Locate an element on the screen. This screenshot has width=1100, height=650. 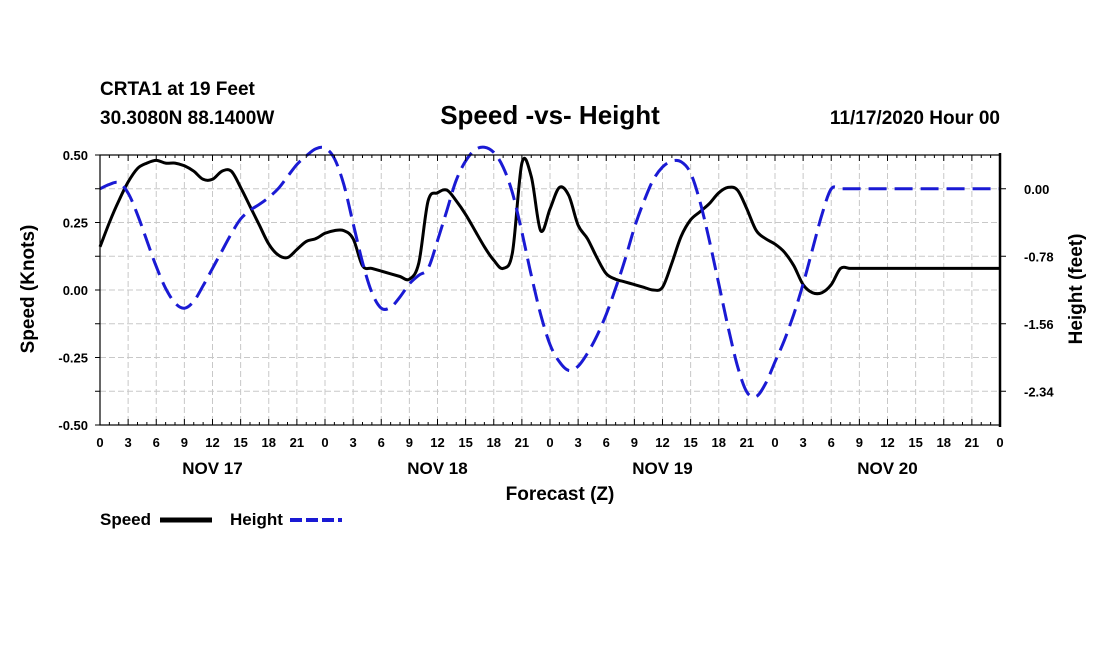
y-tick-label-left: 0.50 is located at coordinates (75, 155).